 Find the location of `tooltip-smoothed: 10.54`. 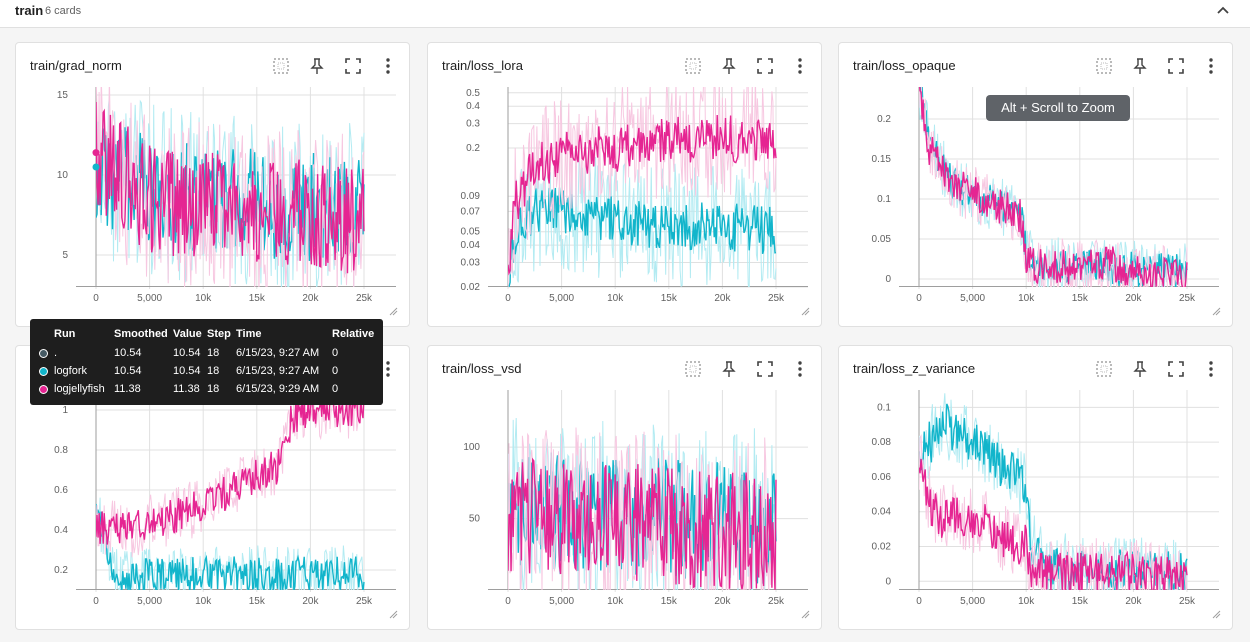

tooltip-smoothed: 10.54 is located at coordinates (128, 371).